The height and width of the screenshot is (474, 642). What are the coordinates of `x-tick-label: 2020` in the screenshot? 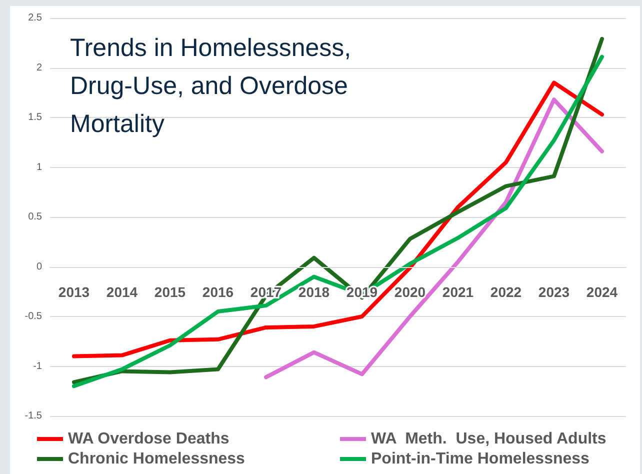 It's located at (410, 292).